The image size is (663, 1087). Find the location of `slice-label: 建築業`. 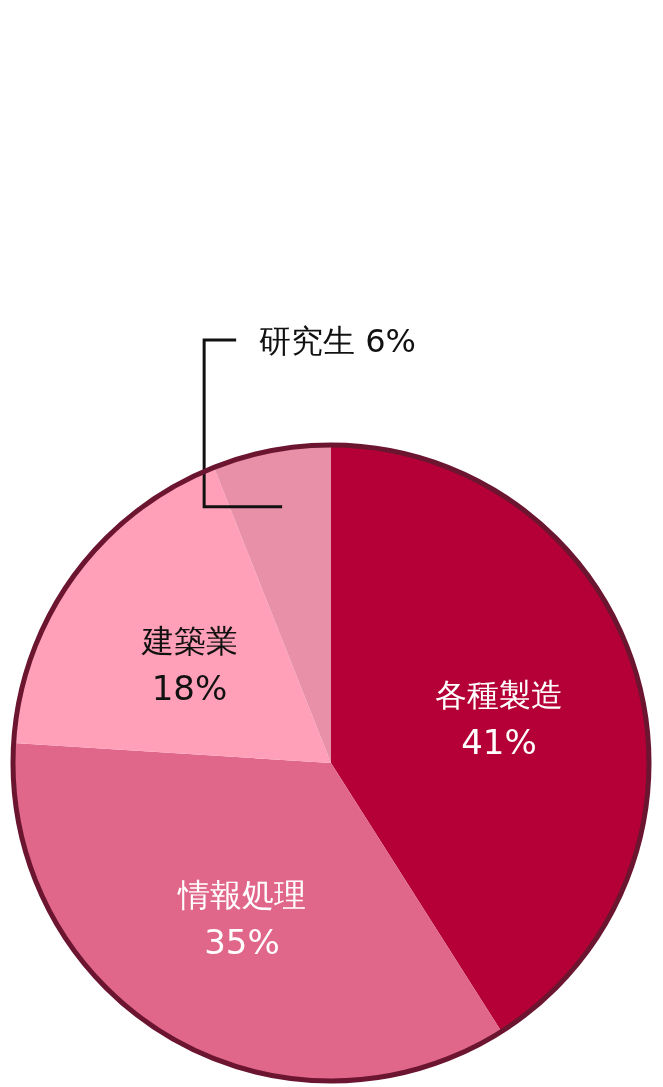

slice-label: 建築業 is located at coordinates (189, 641).